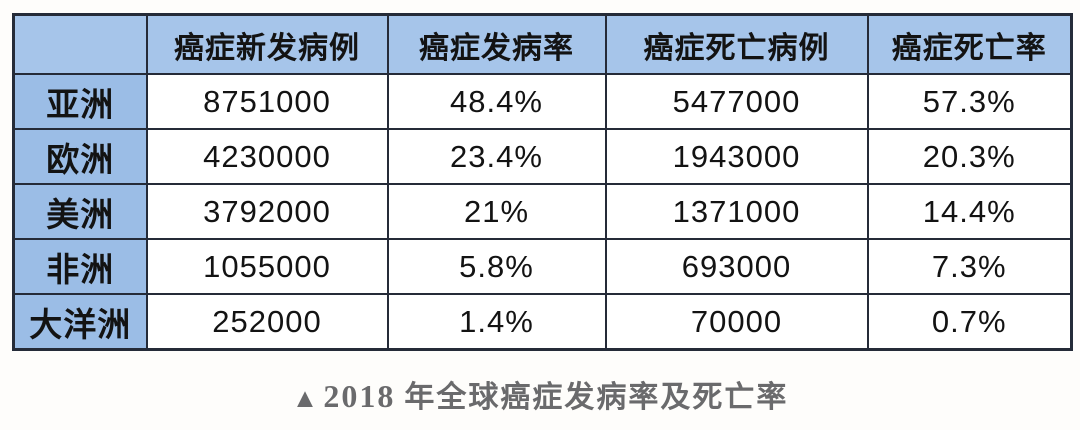 Image resolution: width=1080 pixels, height=430 pixels. I want to click on data-cell: 3792000, so click(267, 211).